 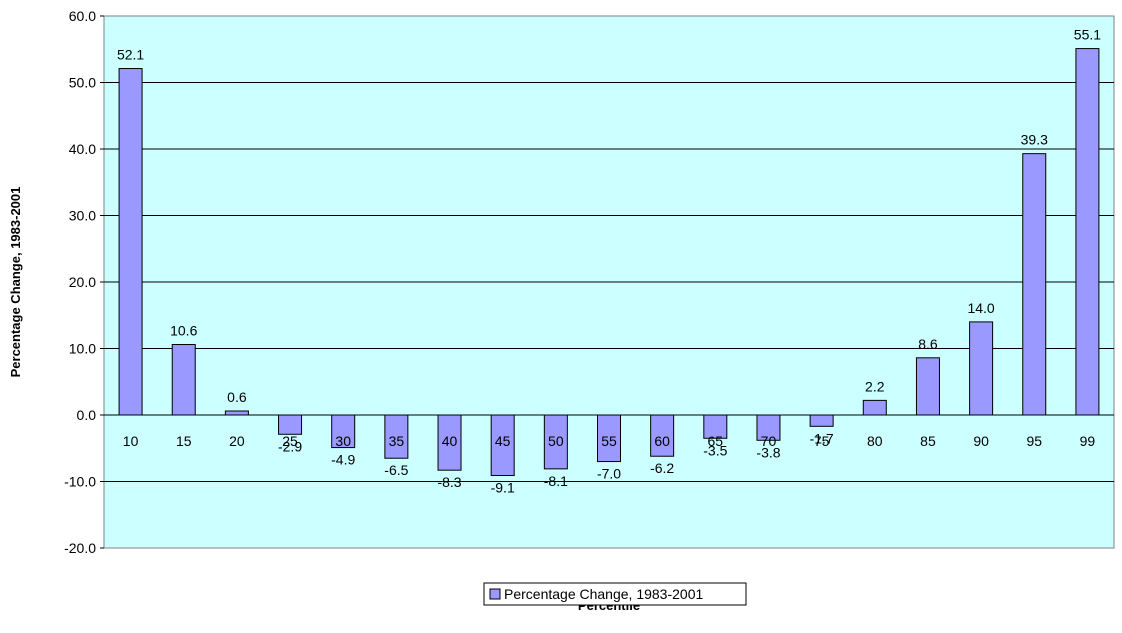 What do you see at coordinates (928, 344) in the screenshot?
I see `data-label: 8.6` at bounding box center [928, 344].